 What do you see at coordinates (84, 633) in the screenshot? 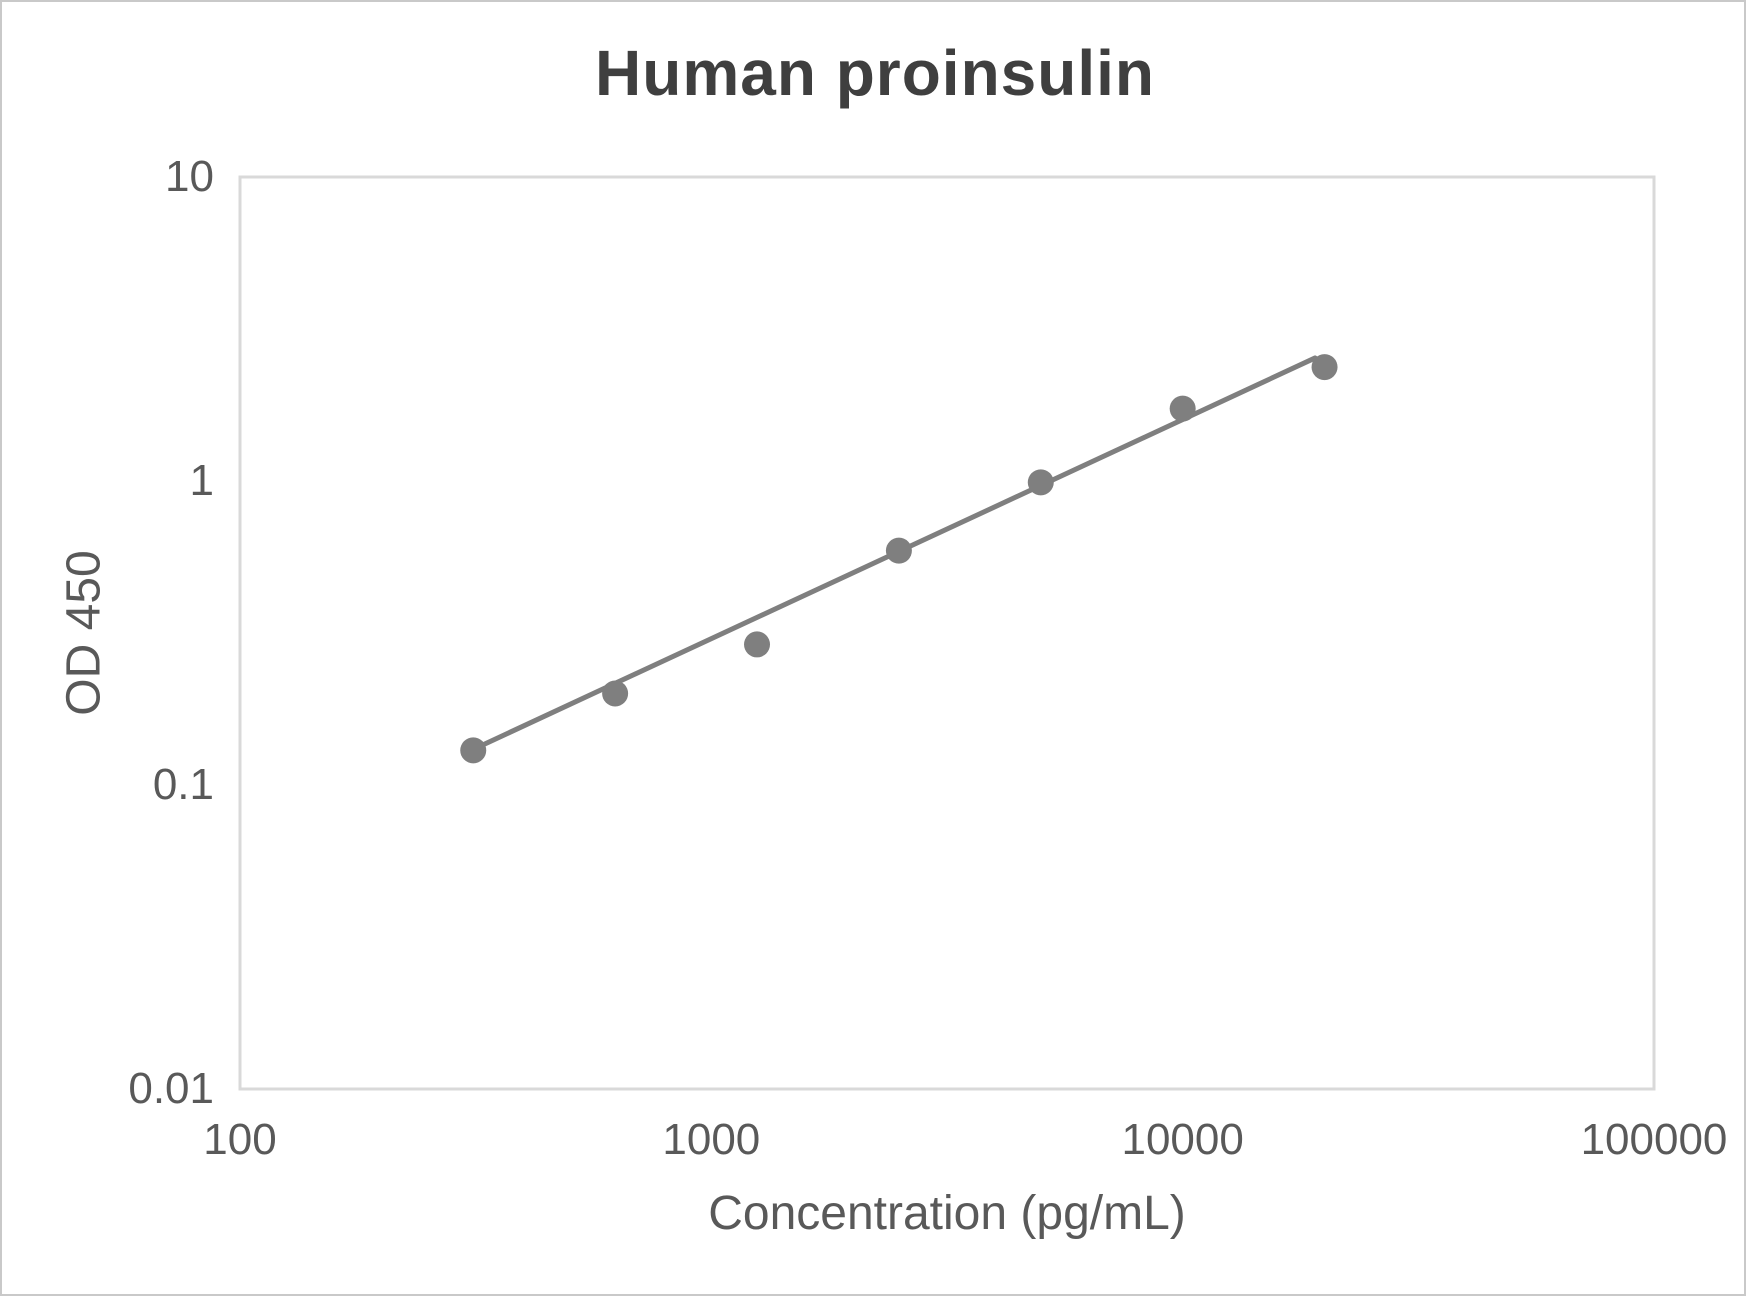
I see `y-axis-title: OD 450` at bounding box center [84, 633].